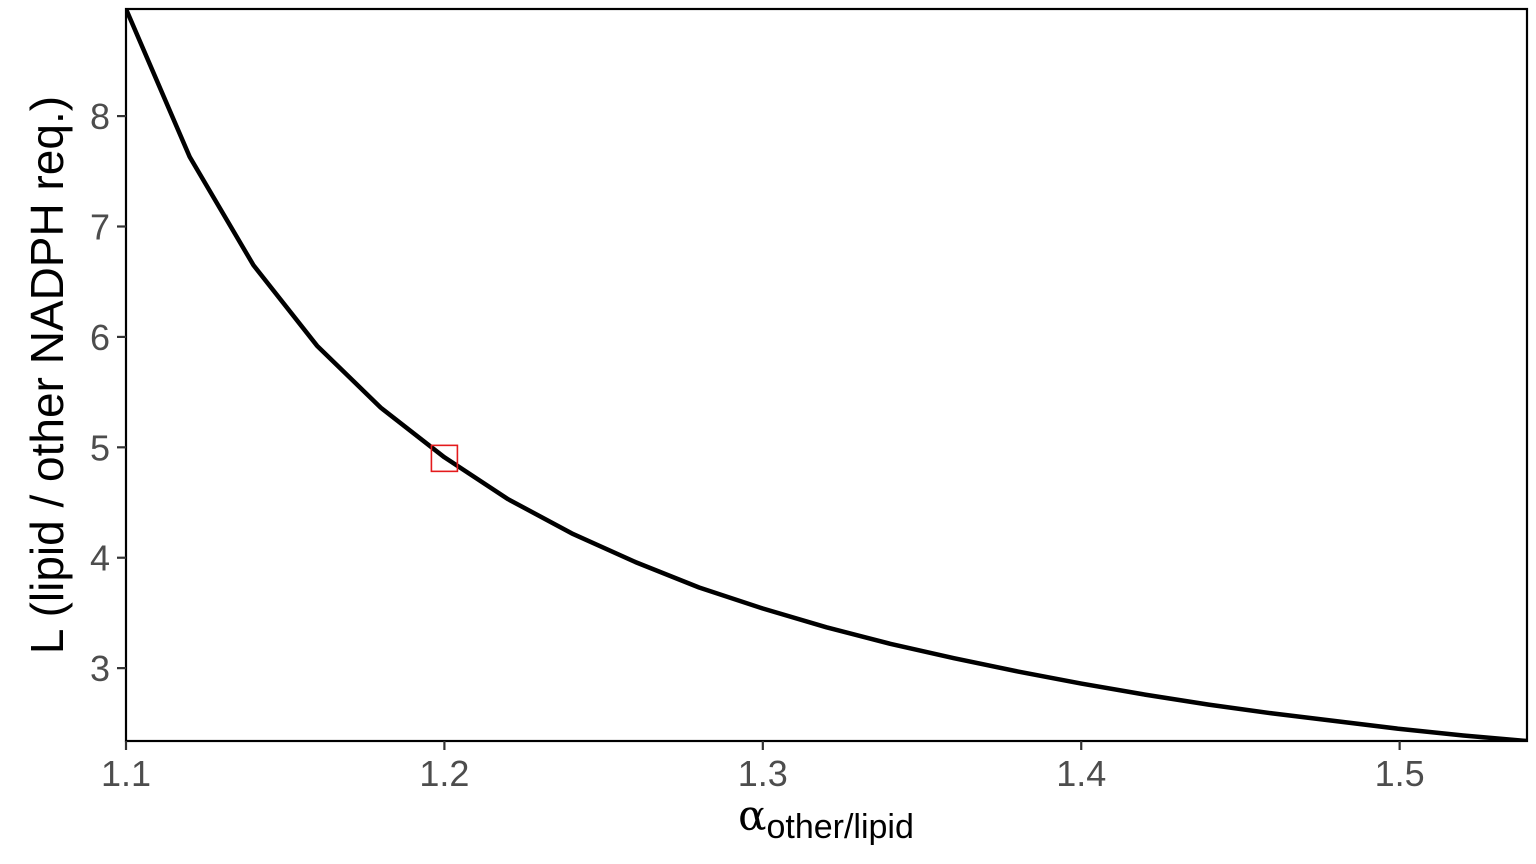 The width and height of the screenshot is (1536, 864). What do you see at coordinates (100, 447) in the screenshot?
I see `y-tick-label: 5` at bounding box center [100, 447].